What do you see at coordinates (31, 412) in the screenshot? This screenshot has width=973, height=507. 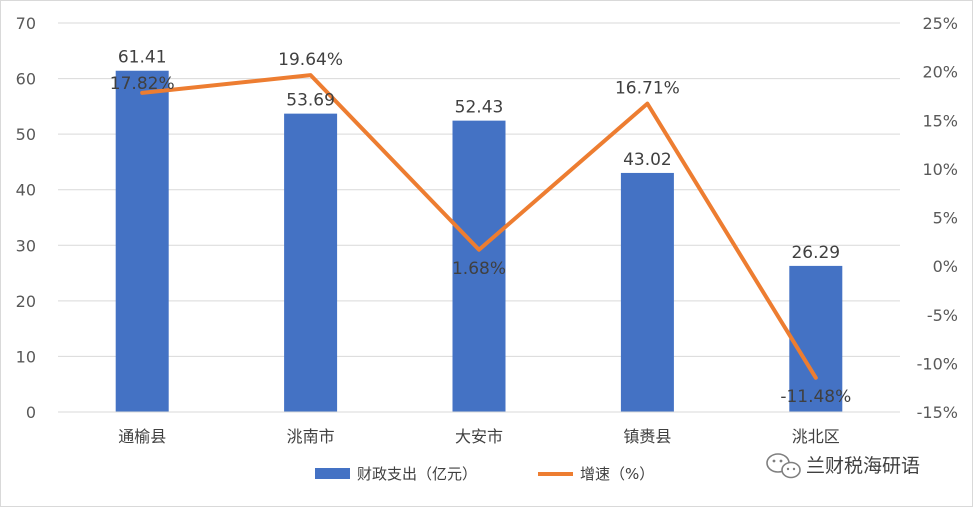 I see `left-tick-label: 0` at bounding box center [31, 412].